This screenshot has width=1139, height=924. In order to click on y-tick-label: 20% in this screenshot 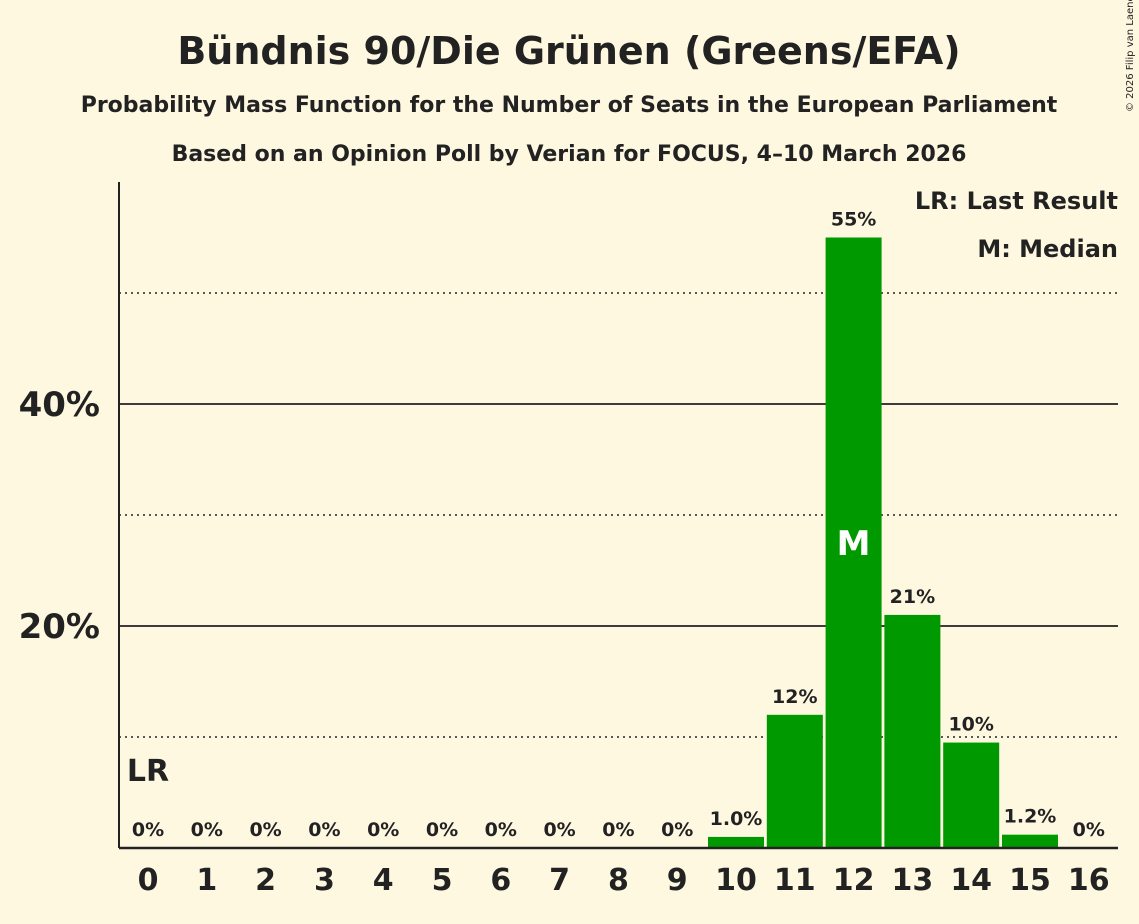, I will do `click(59, 627)`.